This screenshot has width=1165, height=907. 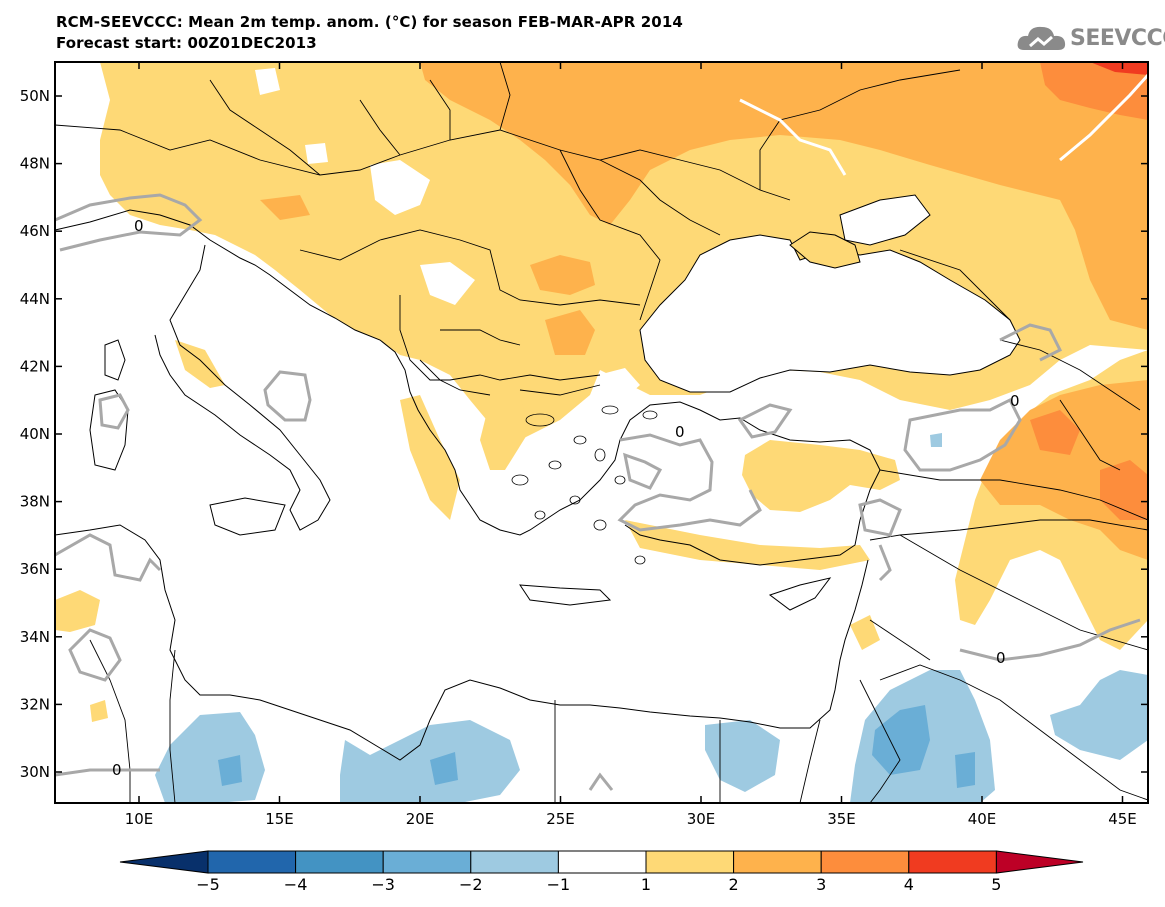 I want to click on logo-text: SEEVCCC, so click(x=1117, y=38).